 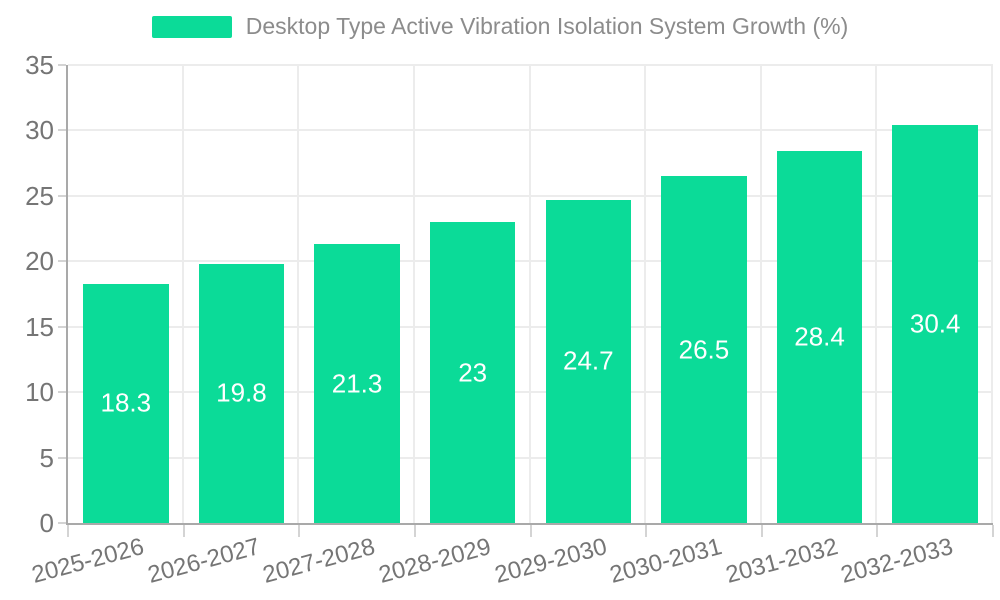 What do you see at coordinates (39, 392) in the screenshot?
I see `y-axis-label: 10` at bounding box center [39, 392].